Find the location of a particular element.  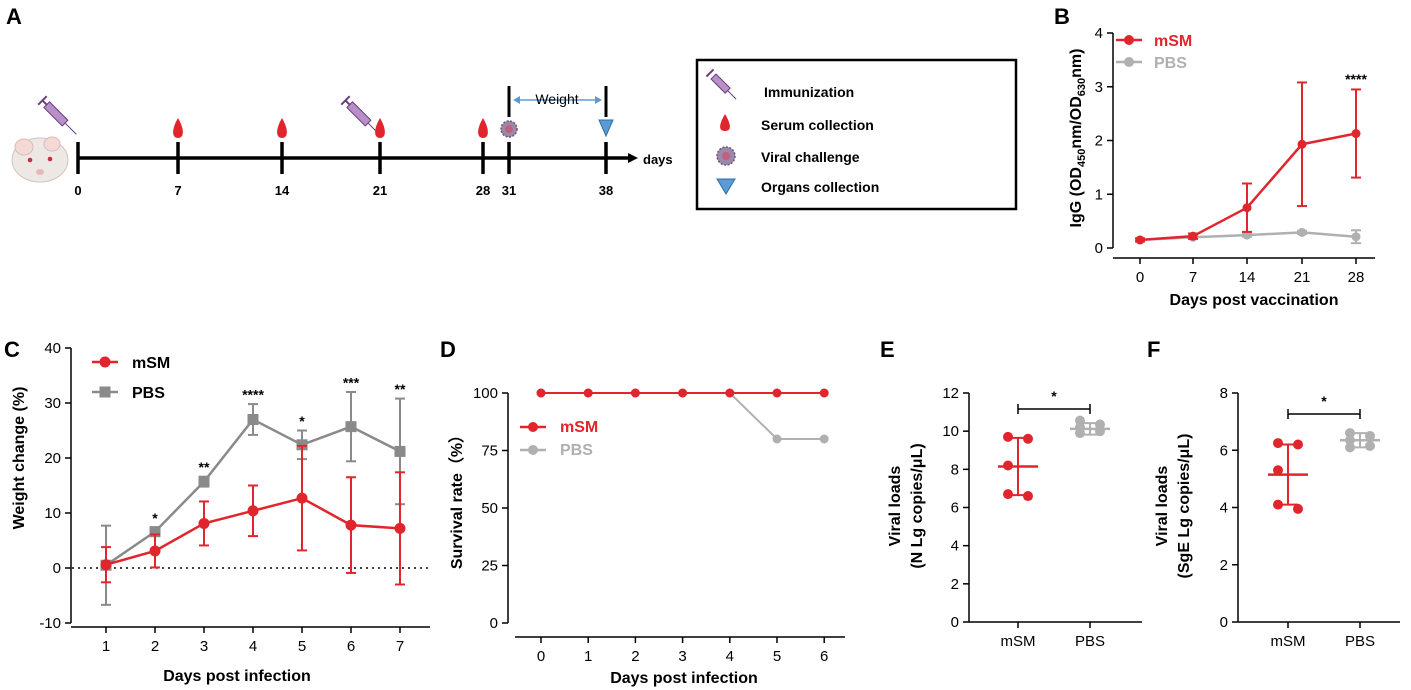

weight-arrow-left-head is located at coordinates (516, 100).